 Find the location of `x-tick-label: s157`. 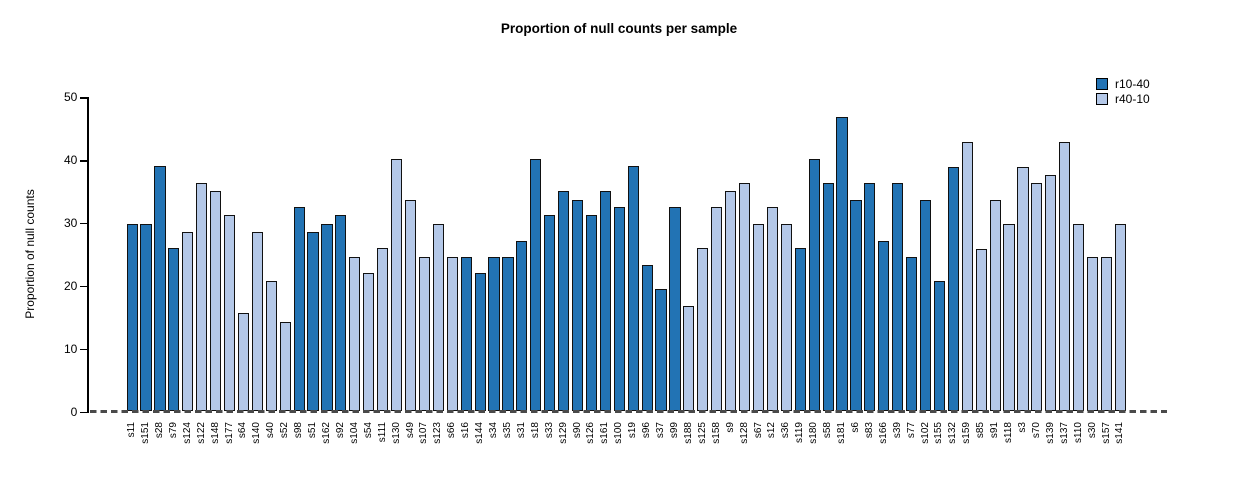

x-tick-label: s157 is located at coordinates (1106, 433).